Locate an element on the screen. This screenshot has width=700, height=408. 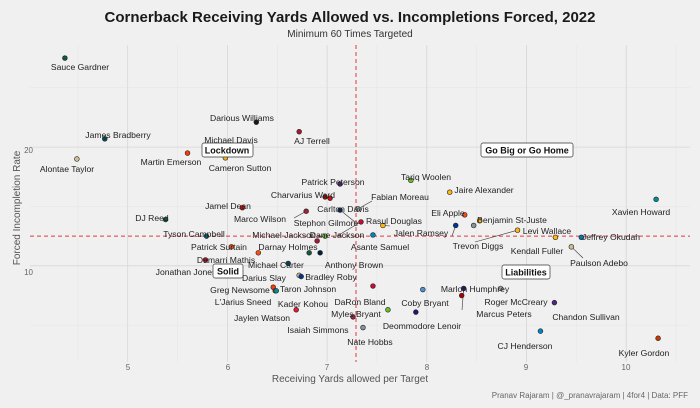
svg-text: Go Big or Go Home is located at coordinates (527, 151).